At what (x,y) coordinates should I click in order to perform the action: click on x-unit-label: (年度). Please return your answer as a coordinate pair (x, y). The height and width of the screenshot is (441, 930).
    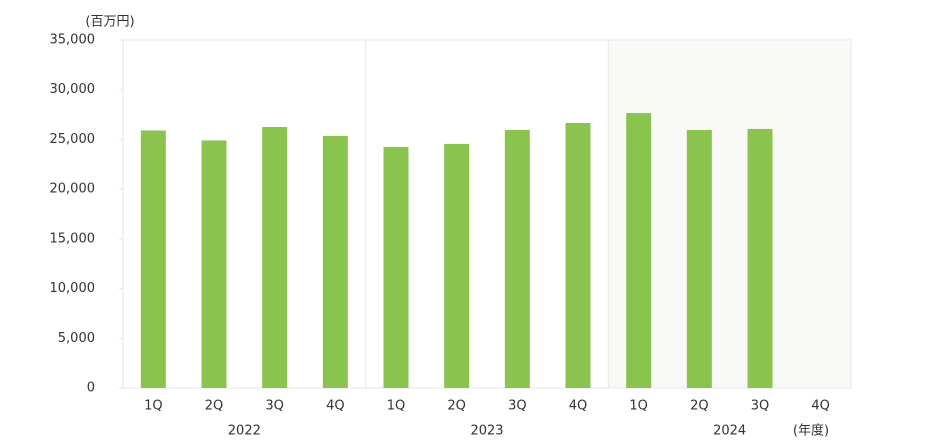
    Looking at the image, I should click on (811, 431).